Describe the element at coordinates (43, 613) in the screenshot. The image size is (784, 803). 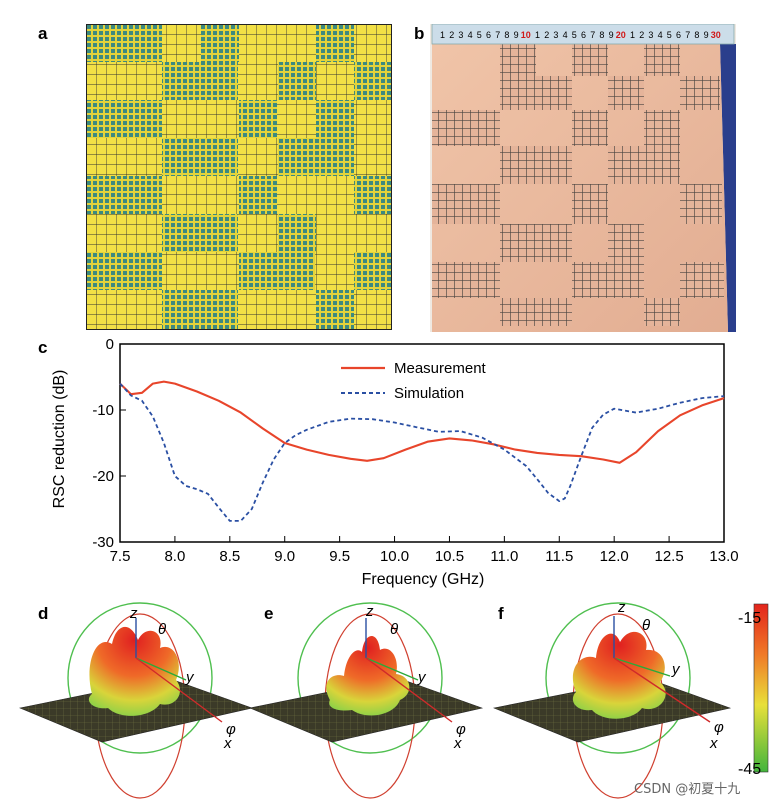
I see `panel-label-d: d` at that location.